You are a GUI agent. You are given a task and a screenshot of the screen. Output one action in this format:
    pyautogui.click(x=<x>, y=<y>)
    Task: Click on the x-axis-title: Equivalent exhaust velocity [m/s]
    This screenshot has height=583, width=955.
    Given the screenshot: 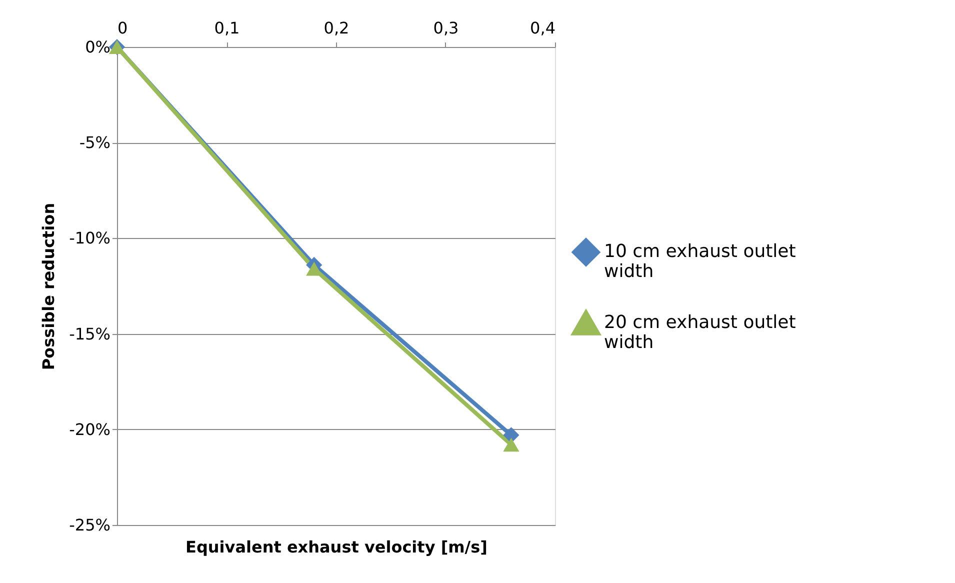 What is the action you would take?
    pyautogui.click(x=337, y=547)
    